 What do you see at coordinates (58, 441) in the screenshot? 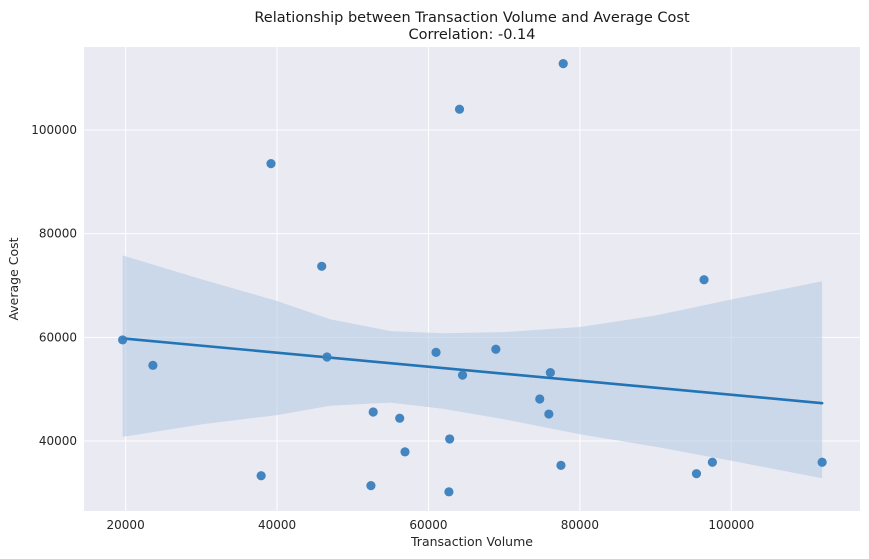
I see `y-tick-label: 40000` at bounding box center [58, 441].